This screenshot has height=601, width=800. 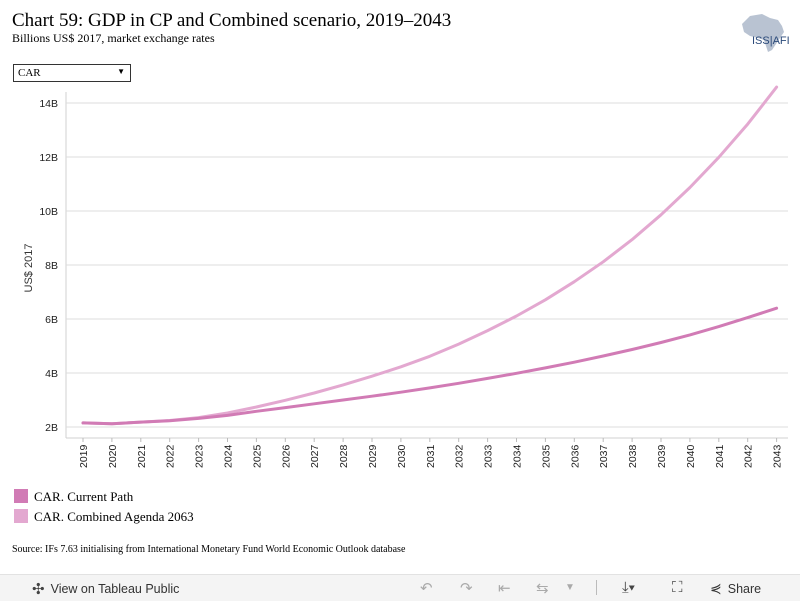 What do you see at coordinates (257, 456) in the screenshot?
I see `x-tick-label: 2025` at bounding box center [257, 456].